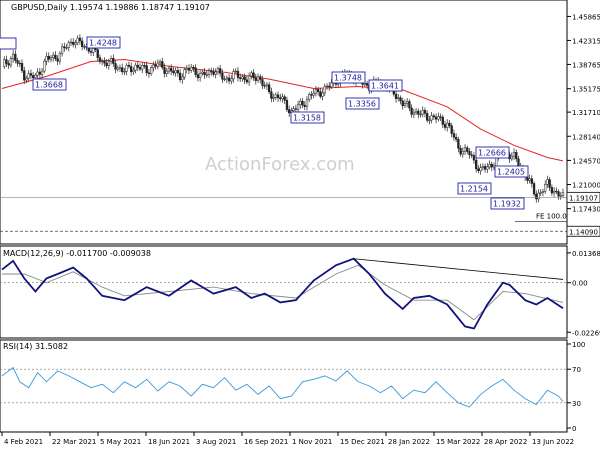 Image resolution: width=600 pixels, height=450 pixels. I want to click on swing-point-label: 1.2154, so click(474, 188).